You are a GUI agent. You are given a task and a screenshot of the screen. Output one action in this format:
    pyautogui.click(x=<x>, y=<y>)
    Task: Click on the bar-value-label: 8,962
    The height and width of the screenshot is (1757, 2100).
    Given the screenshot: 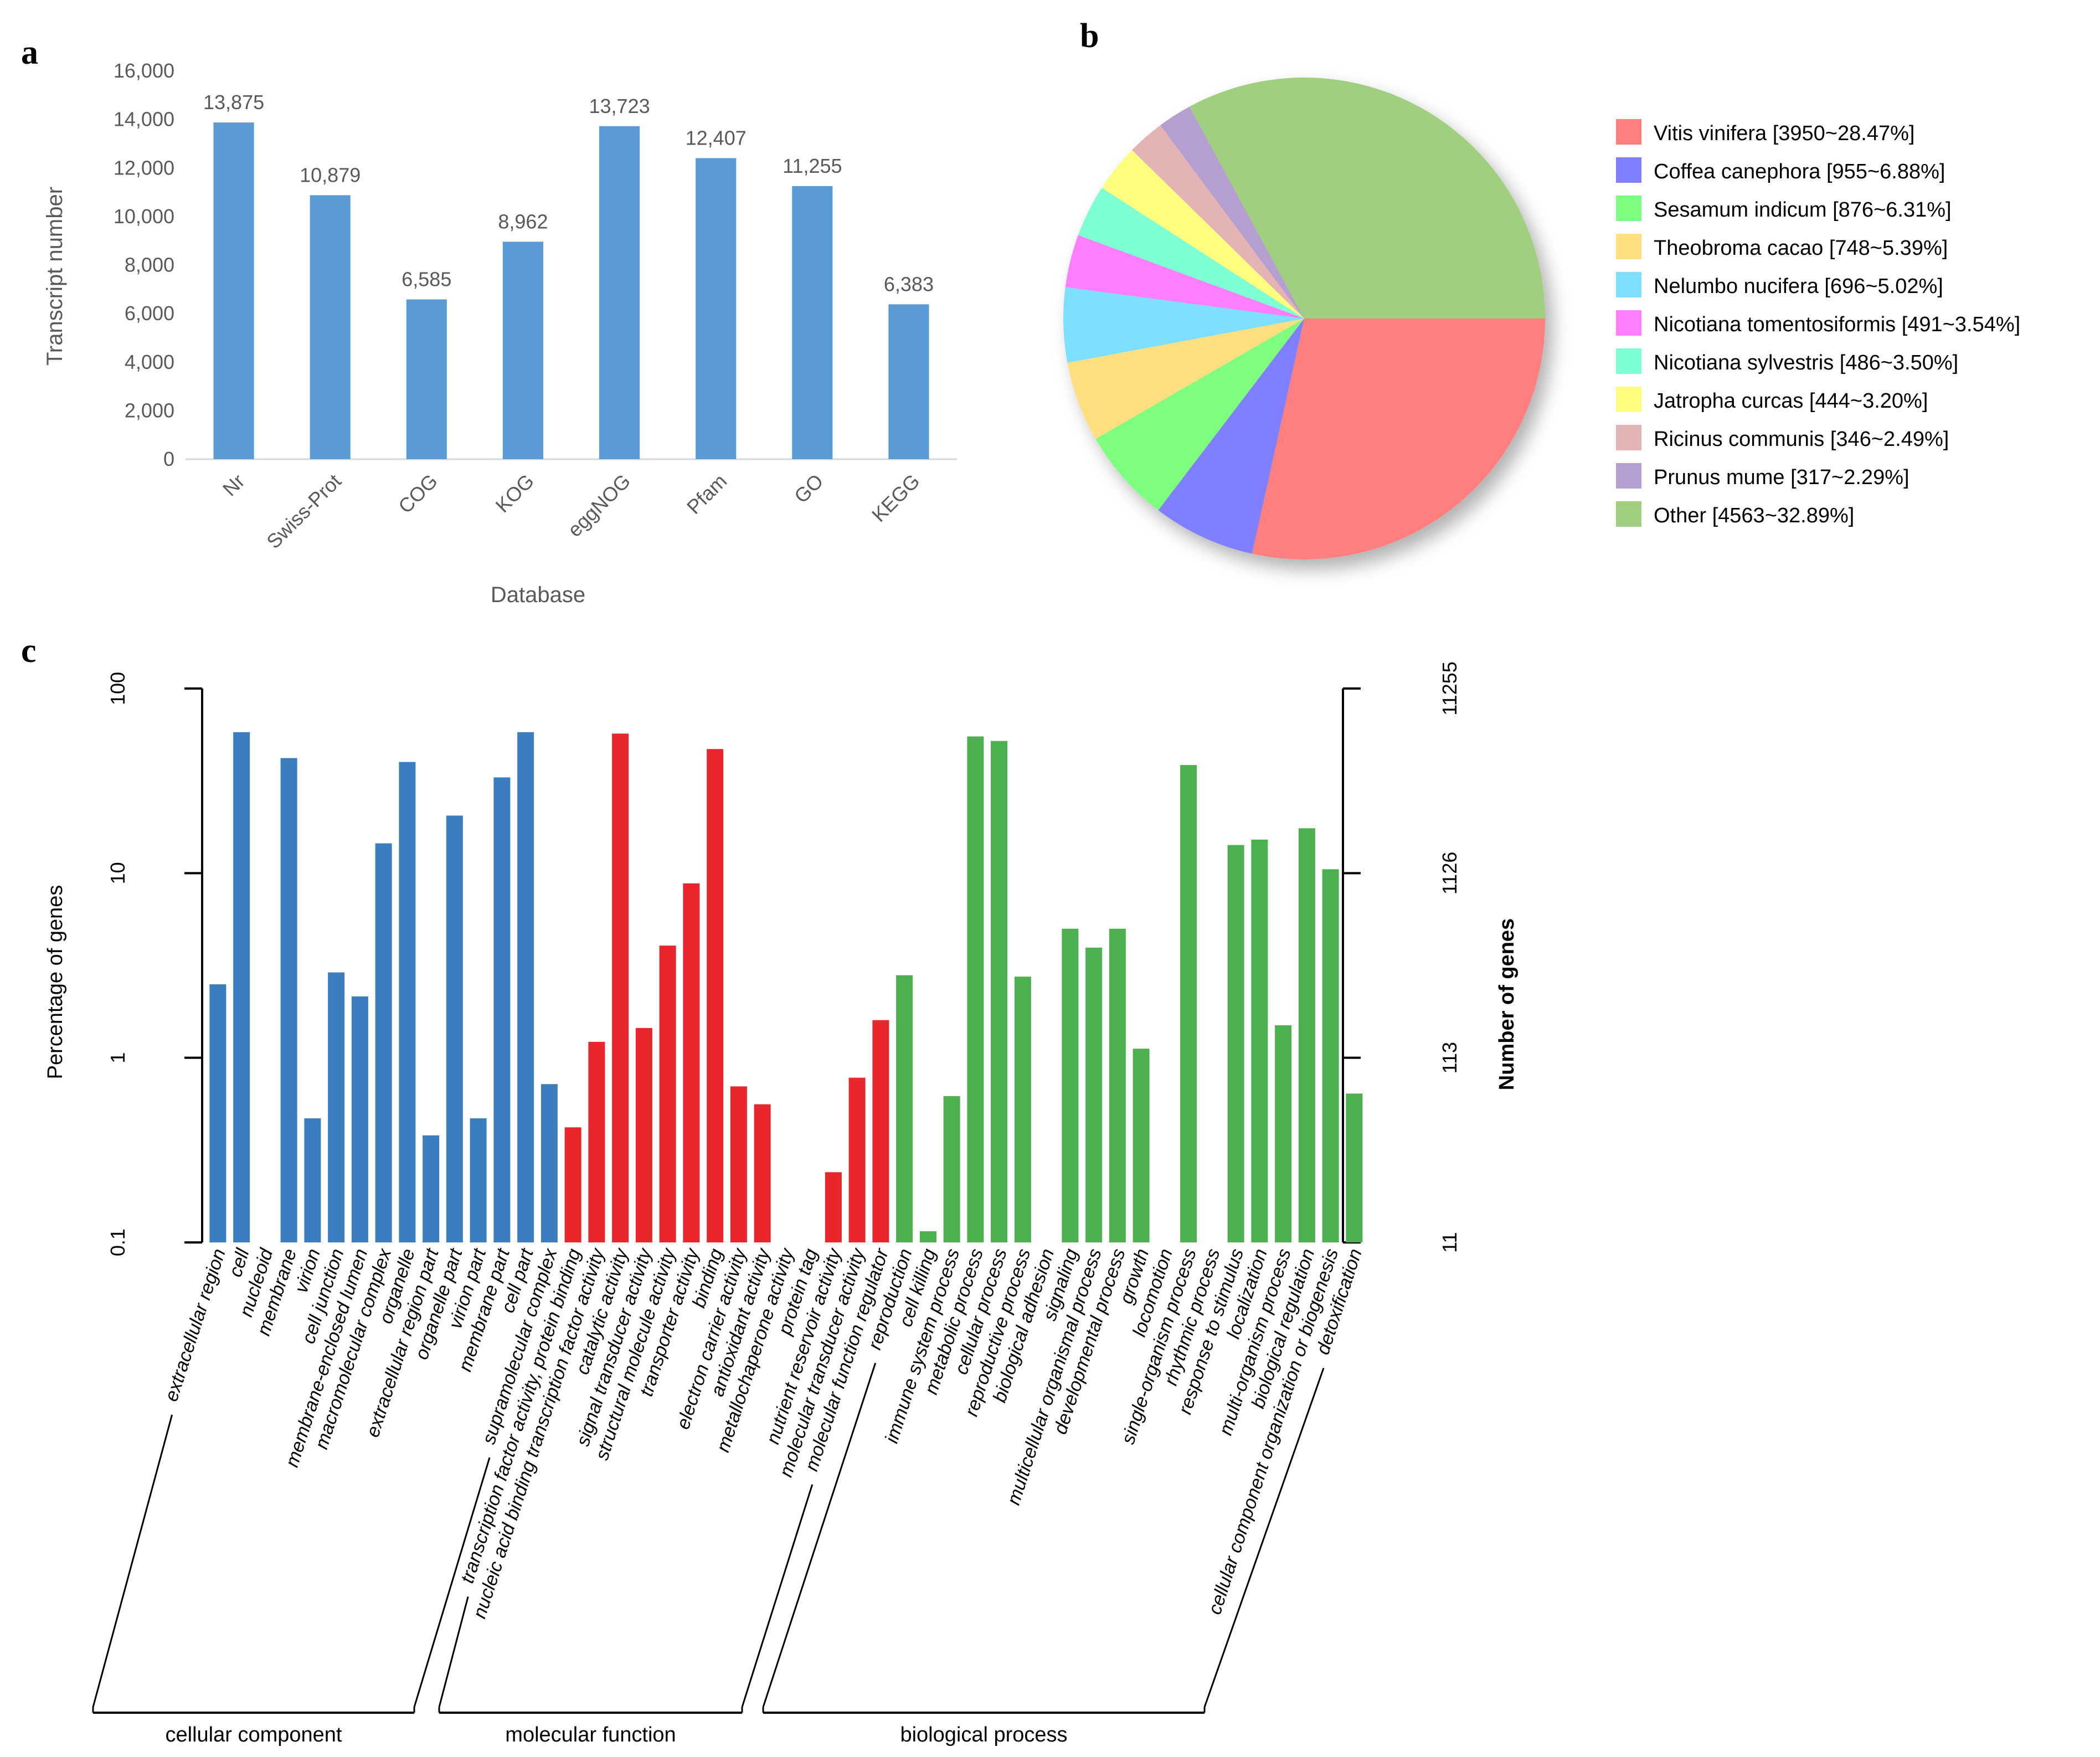 What is the action you would take?
    pyautogui.click(x=523, y=221)
    